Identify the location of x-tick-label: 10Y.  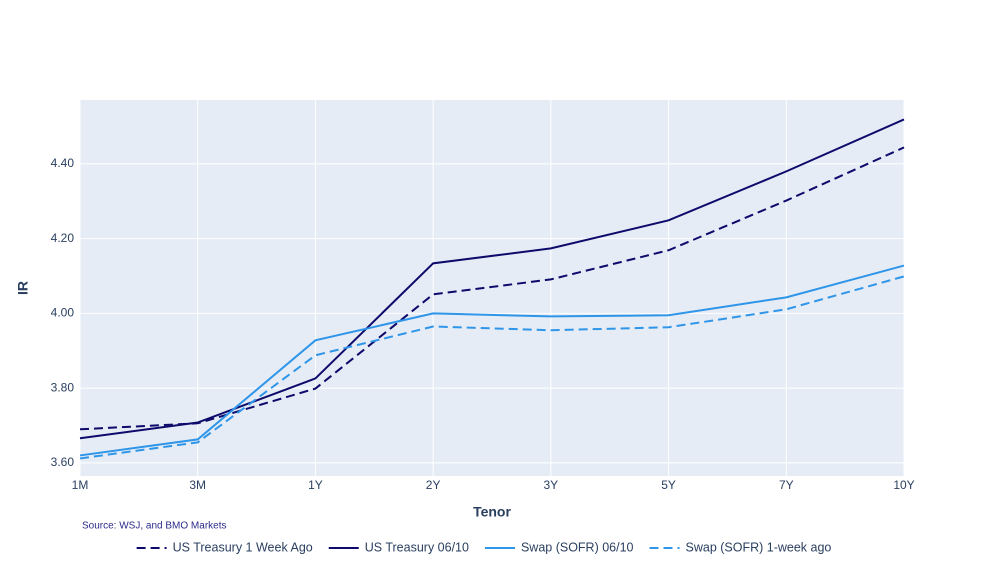
(903, 485).